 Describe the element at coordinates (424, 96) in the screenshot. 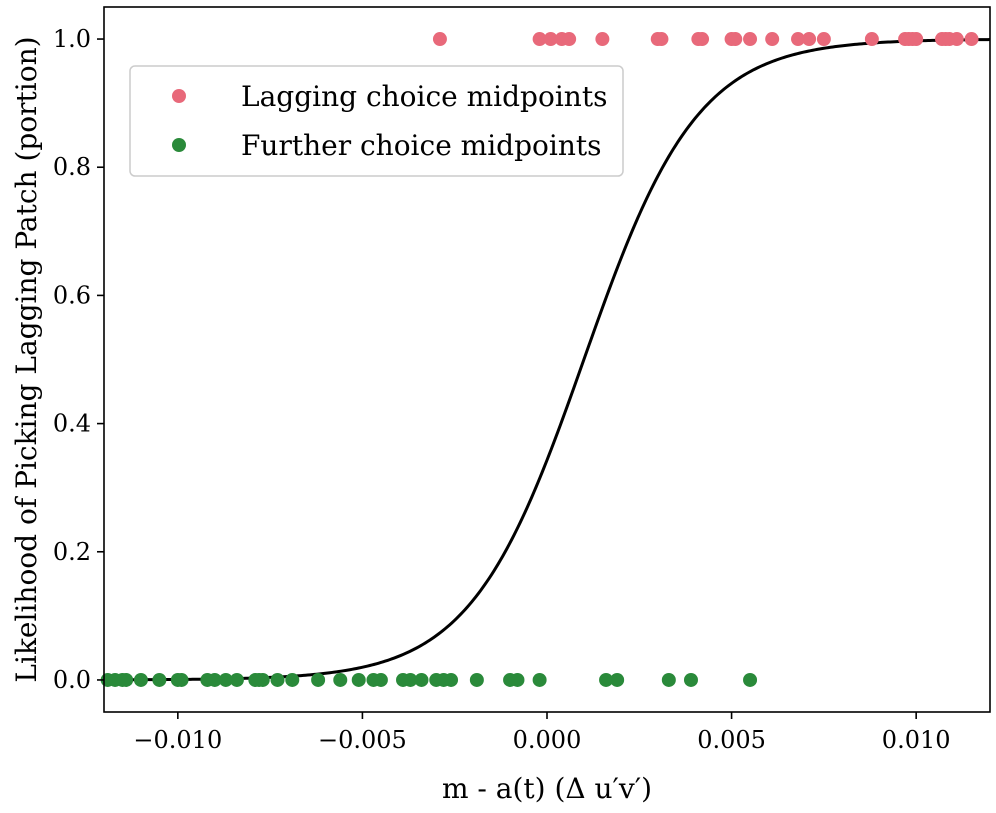

I see `legend-label-lagging: Lagging choice midpoints` at that location.